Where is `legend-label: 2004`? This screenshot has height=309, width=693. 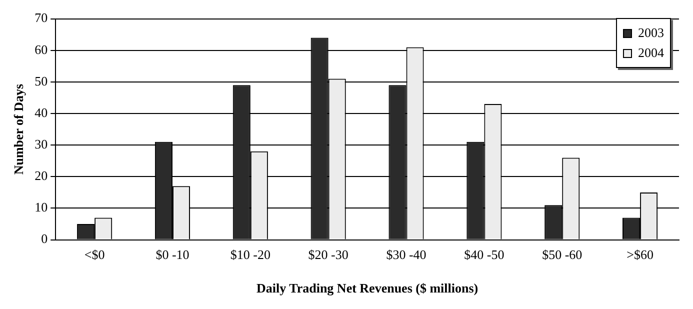
legend-label: 2004 is located at coordinates (651, 53).